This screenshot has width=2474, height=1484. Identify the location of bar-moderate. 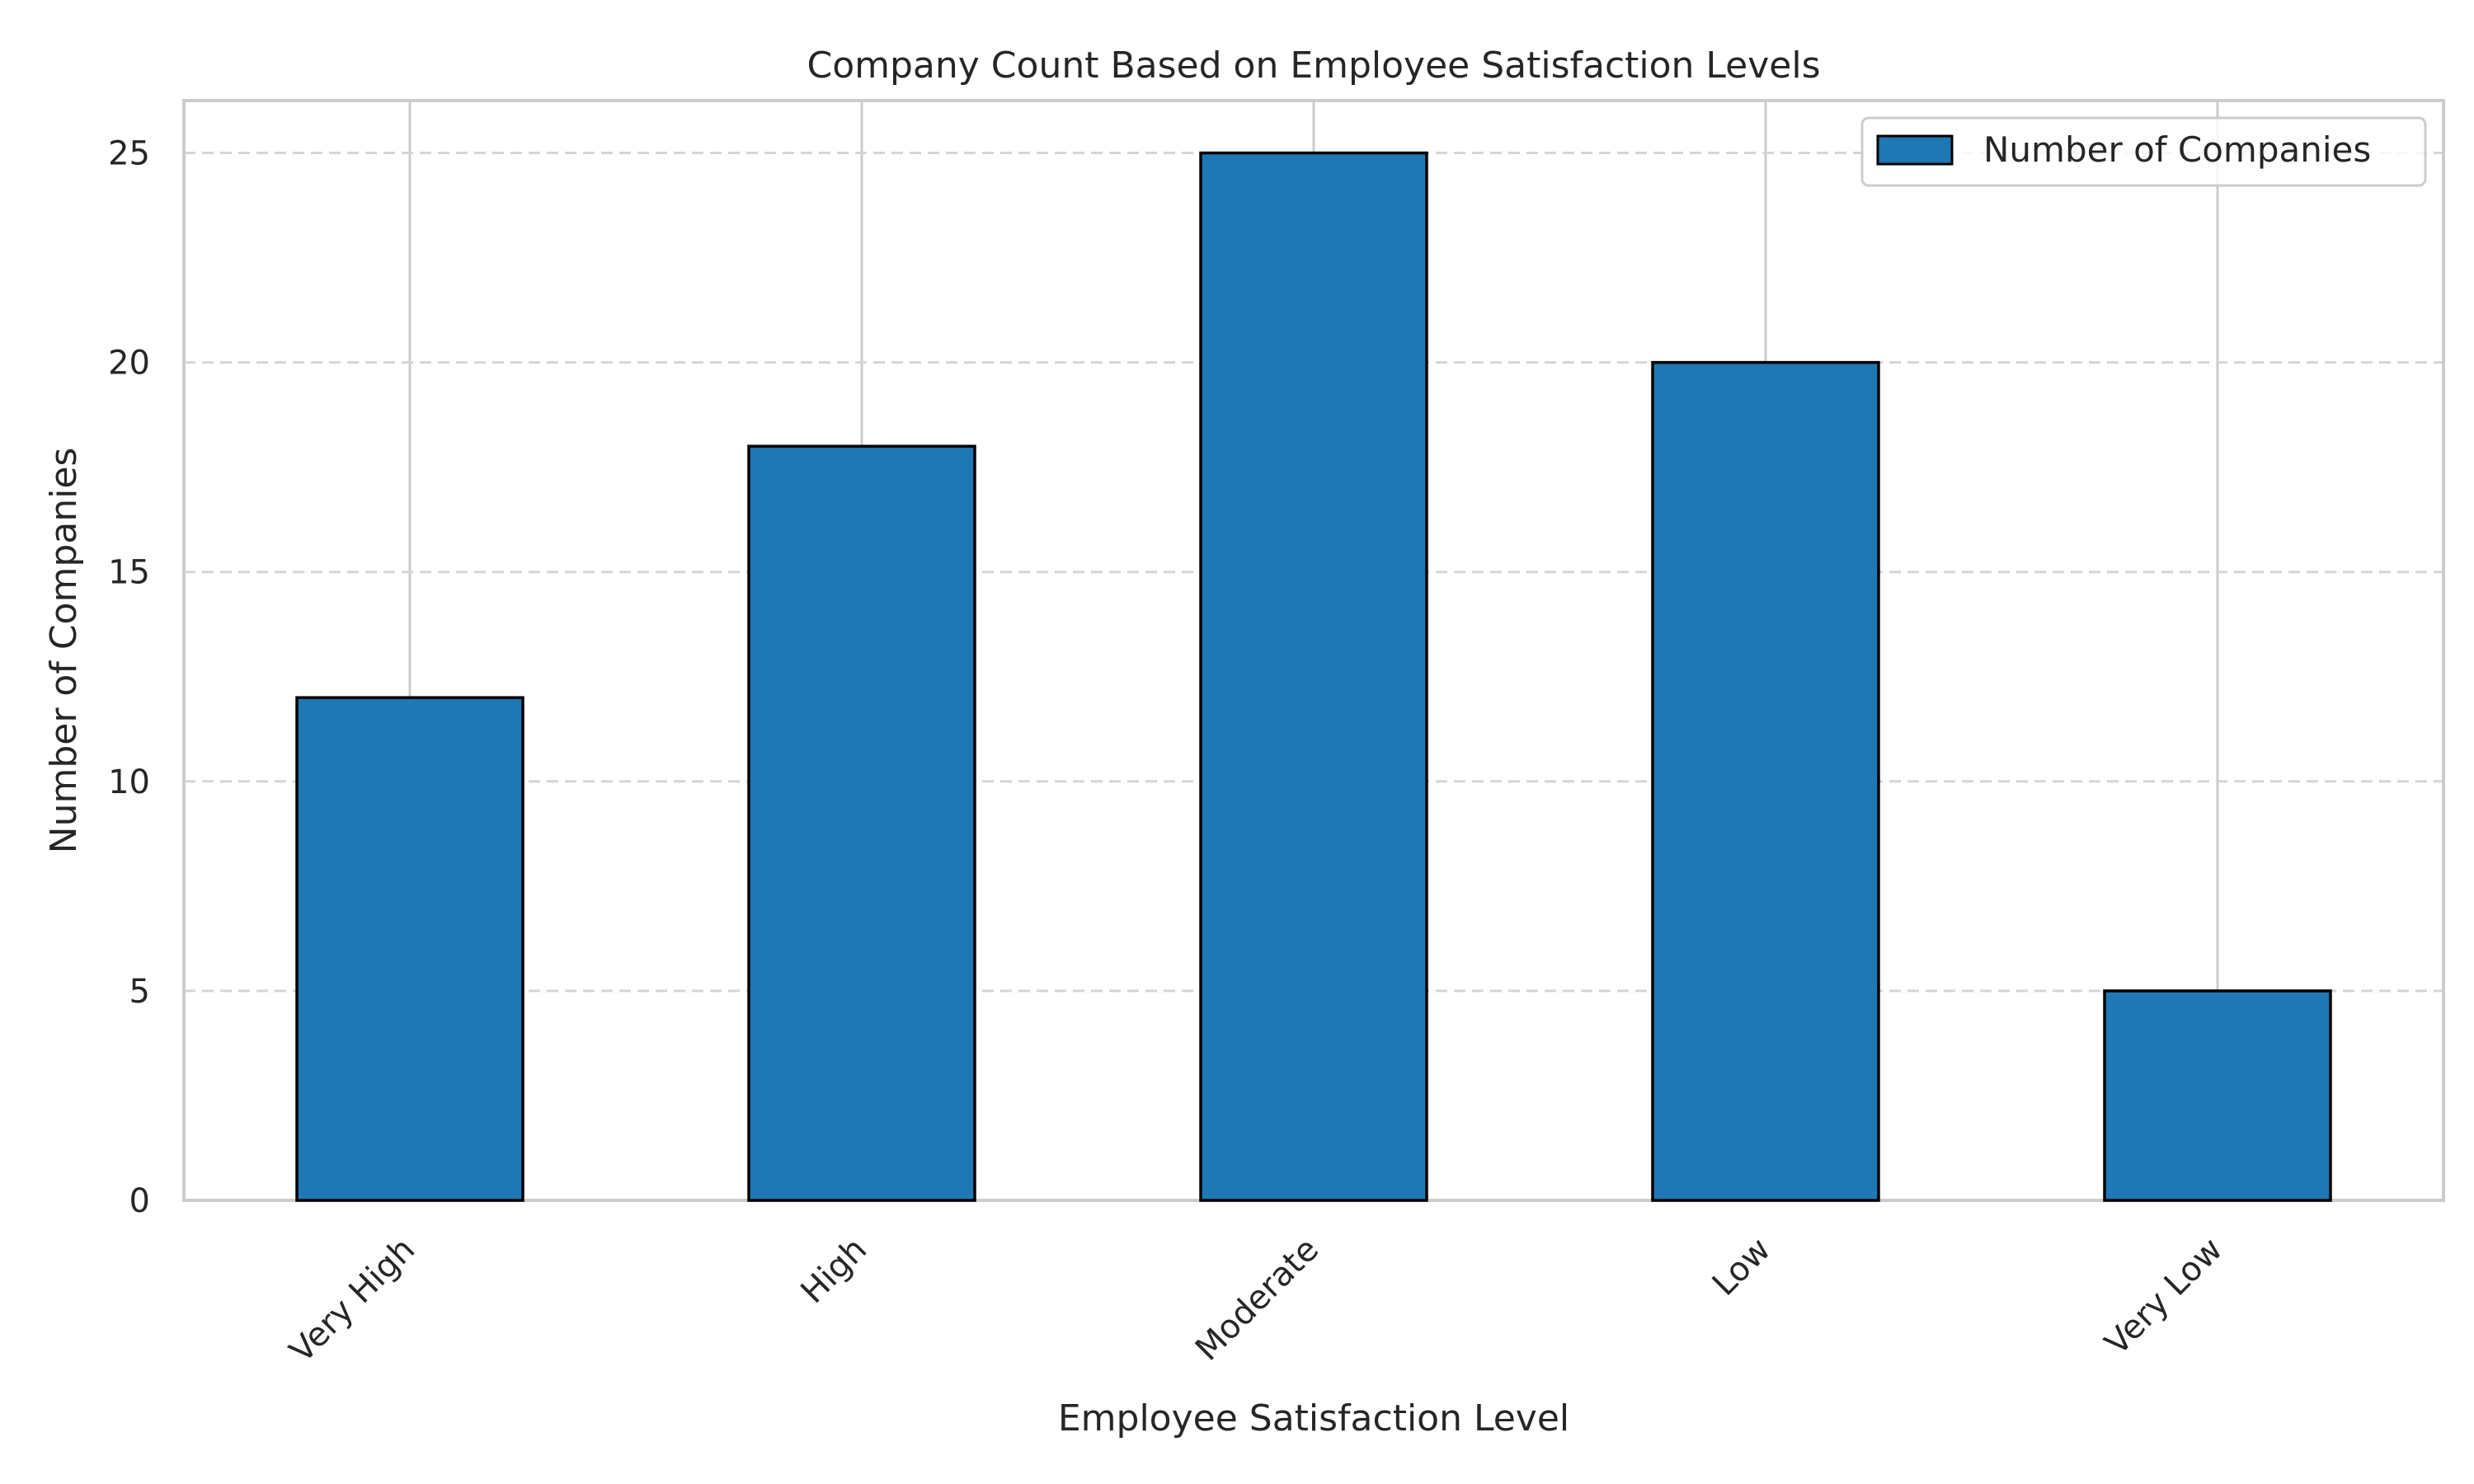
(1313, 676).